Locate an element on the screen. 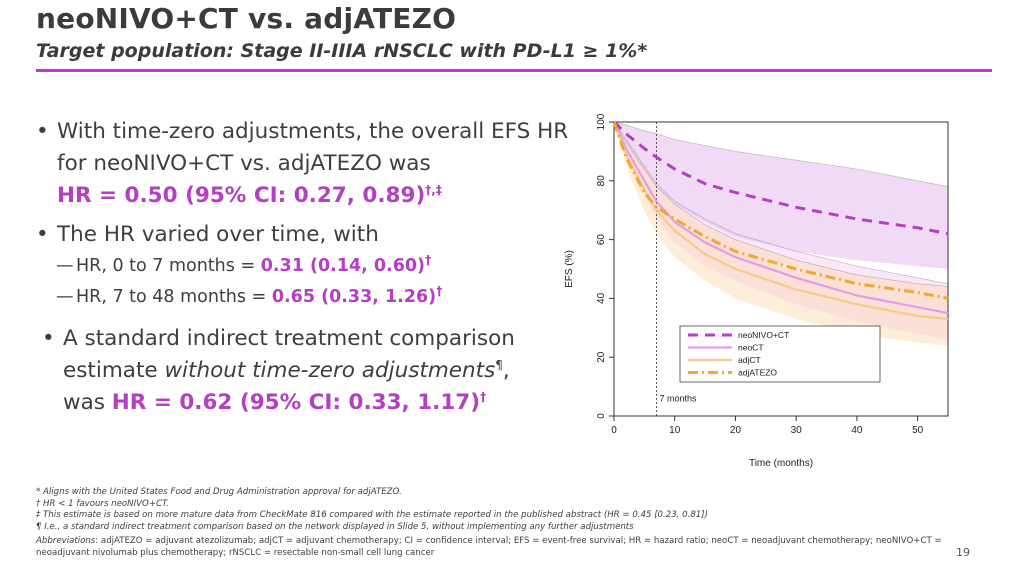 The image size is (1024, 576). overall-hr-value: HR = 0.50 (95% CI: 0.27, 0.89) is located at coordinates (241, 195).